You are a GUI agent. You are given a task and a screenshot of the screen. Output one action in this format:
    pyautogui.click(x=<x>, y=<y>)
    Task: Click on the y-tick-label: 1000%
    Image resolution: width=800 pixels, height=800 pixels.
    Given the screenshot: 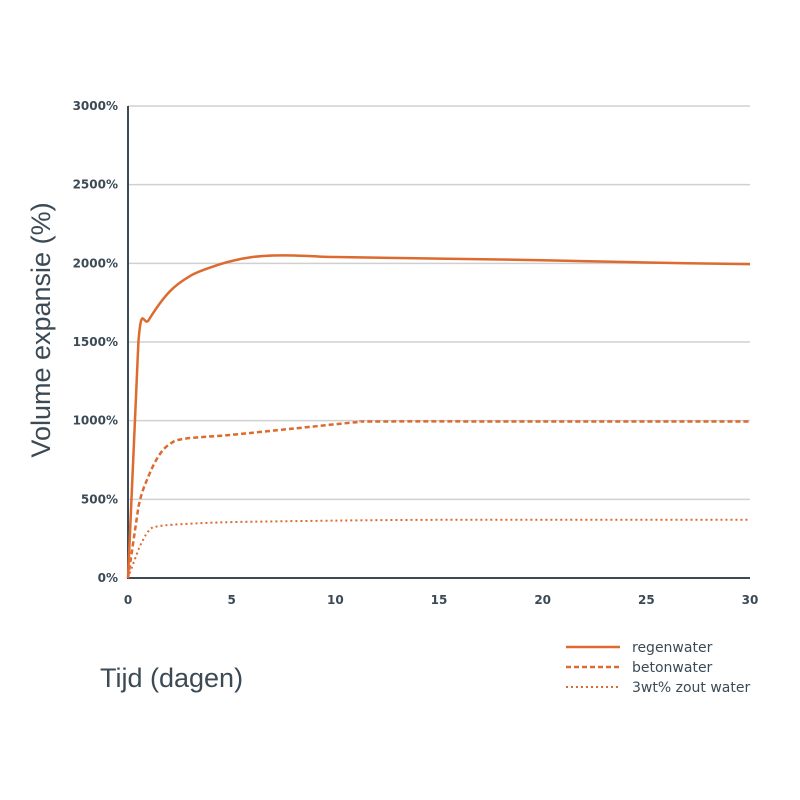 What is the action you would take?
    pyautogui.click(x=95, y=421)
    